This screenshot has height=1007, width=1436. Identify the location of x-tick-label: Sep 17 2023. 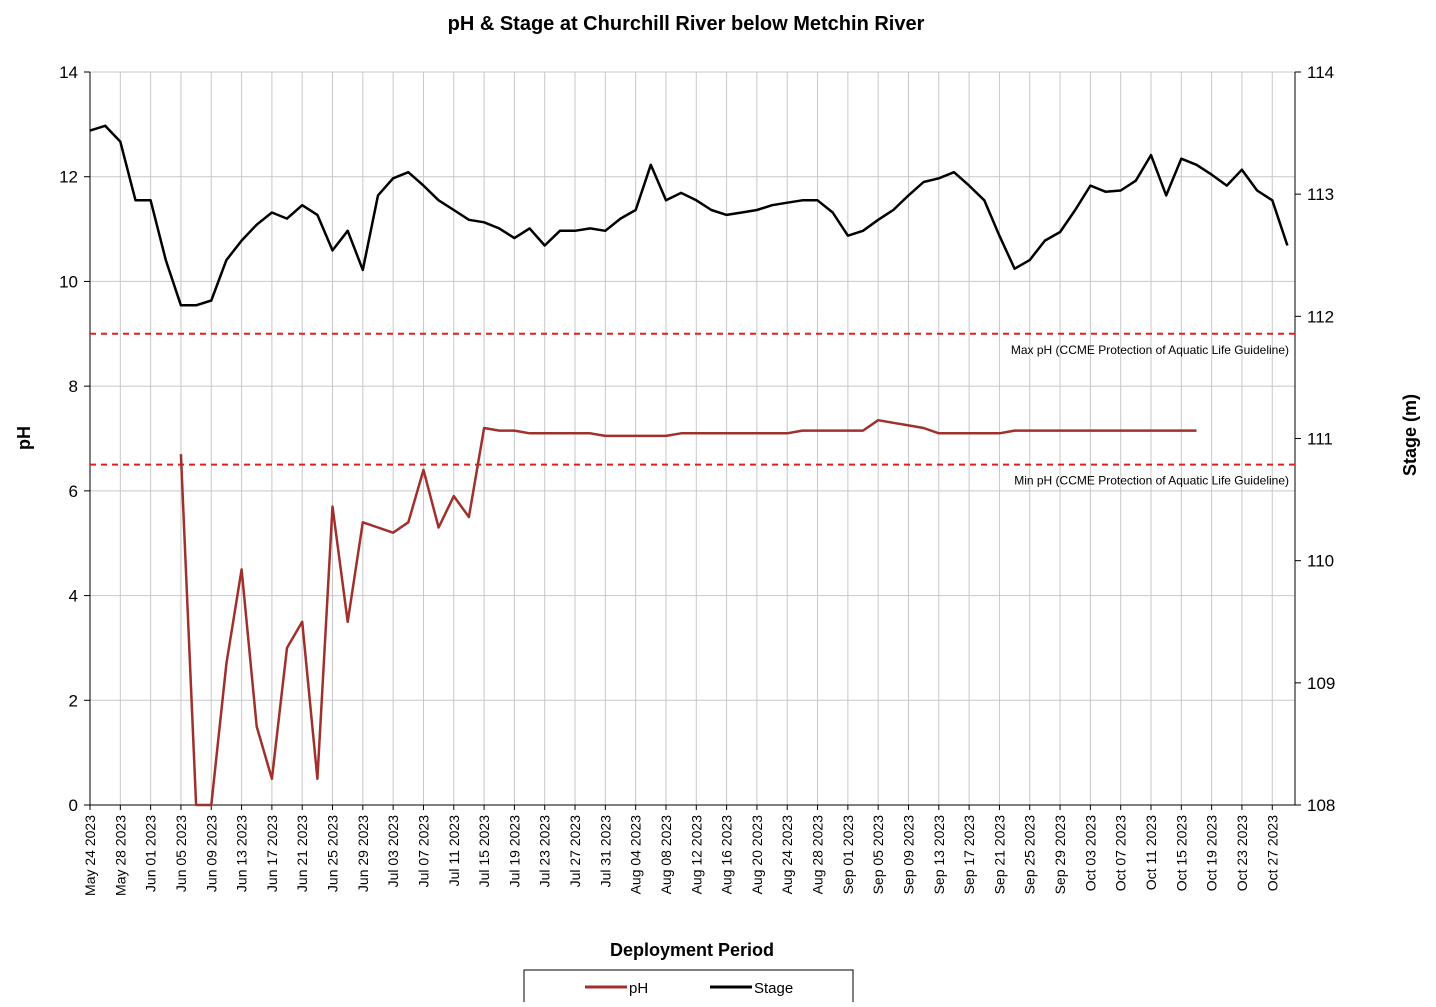
(969, 855).